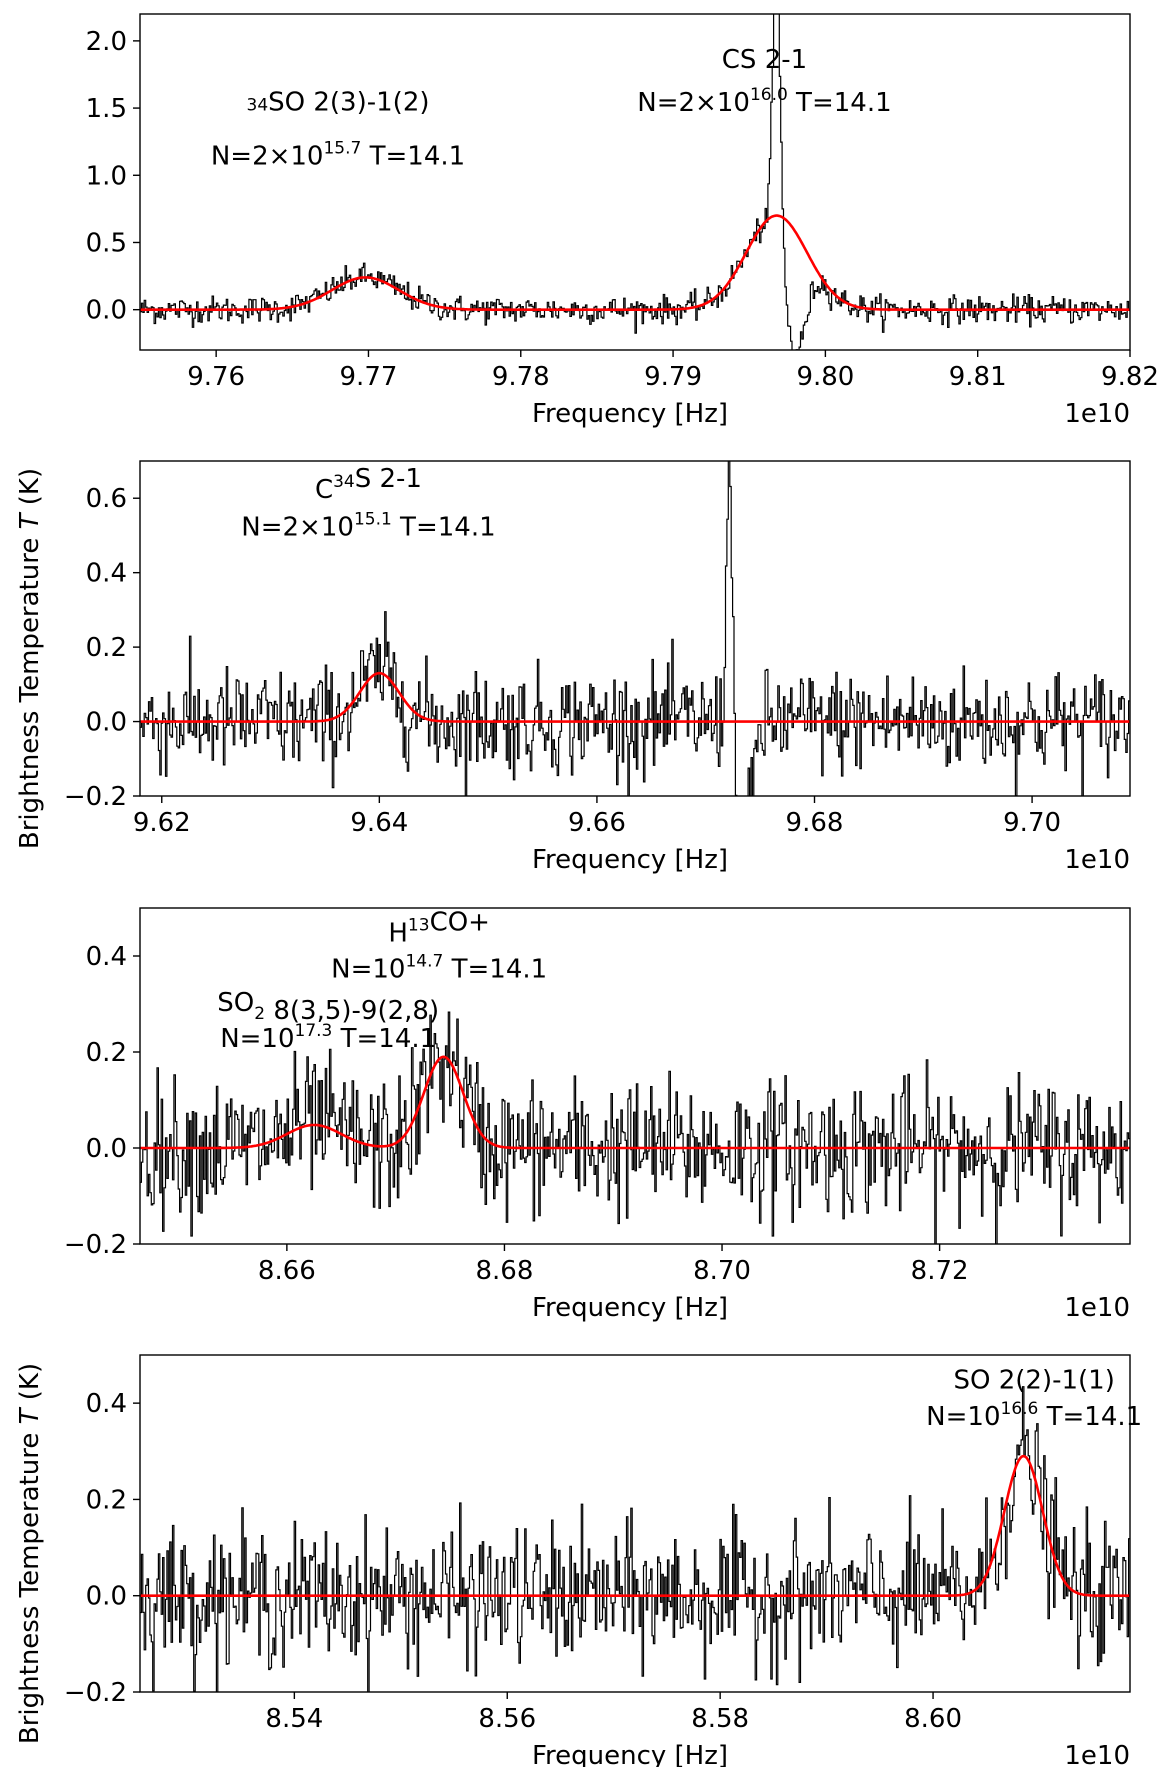 The image size is (1166, 1767). I want to click on species-label: CS 2-1, so click(764, 60).